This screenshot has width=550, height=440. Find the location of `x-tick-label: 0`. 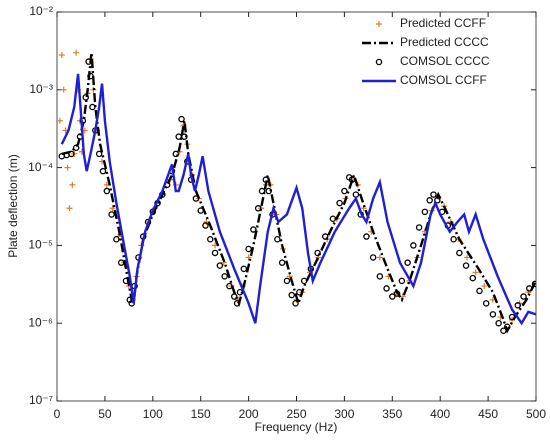

x-tick-label: 0 is located at coordinates (57, 414).